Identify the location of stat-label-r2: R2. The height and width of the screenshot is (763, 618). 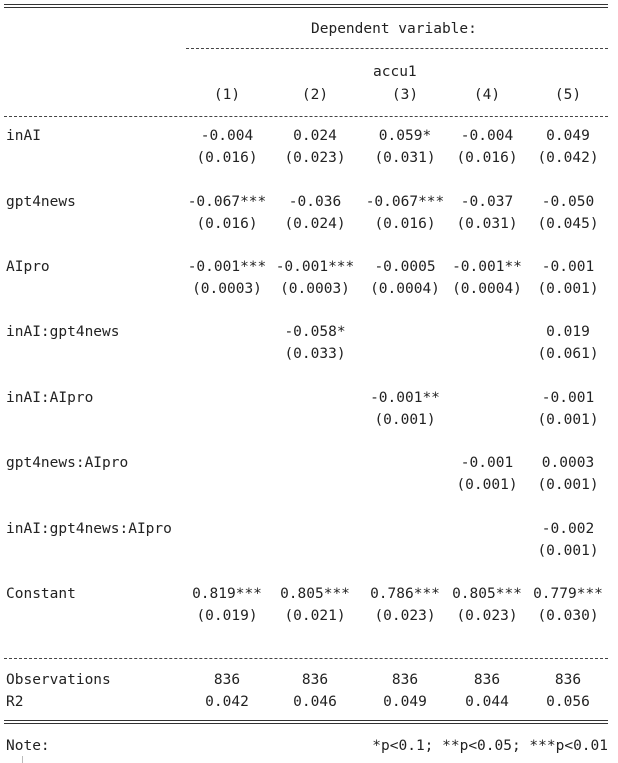
(15, 702).